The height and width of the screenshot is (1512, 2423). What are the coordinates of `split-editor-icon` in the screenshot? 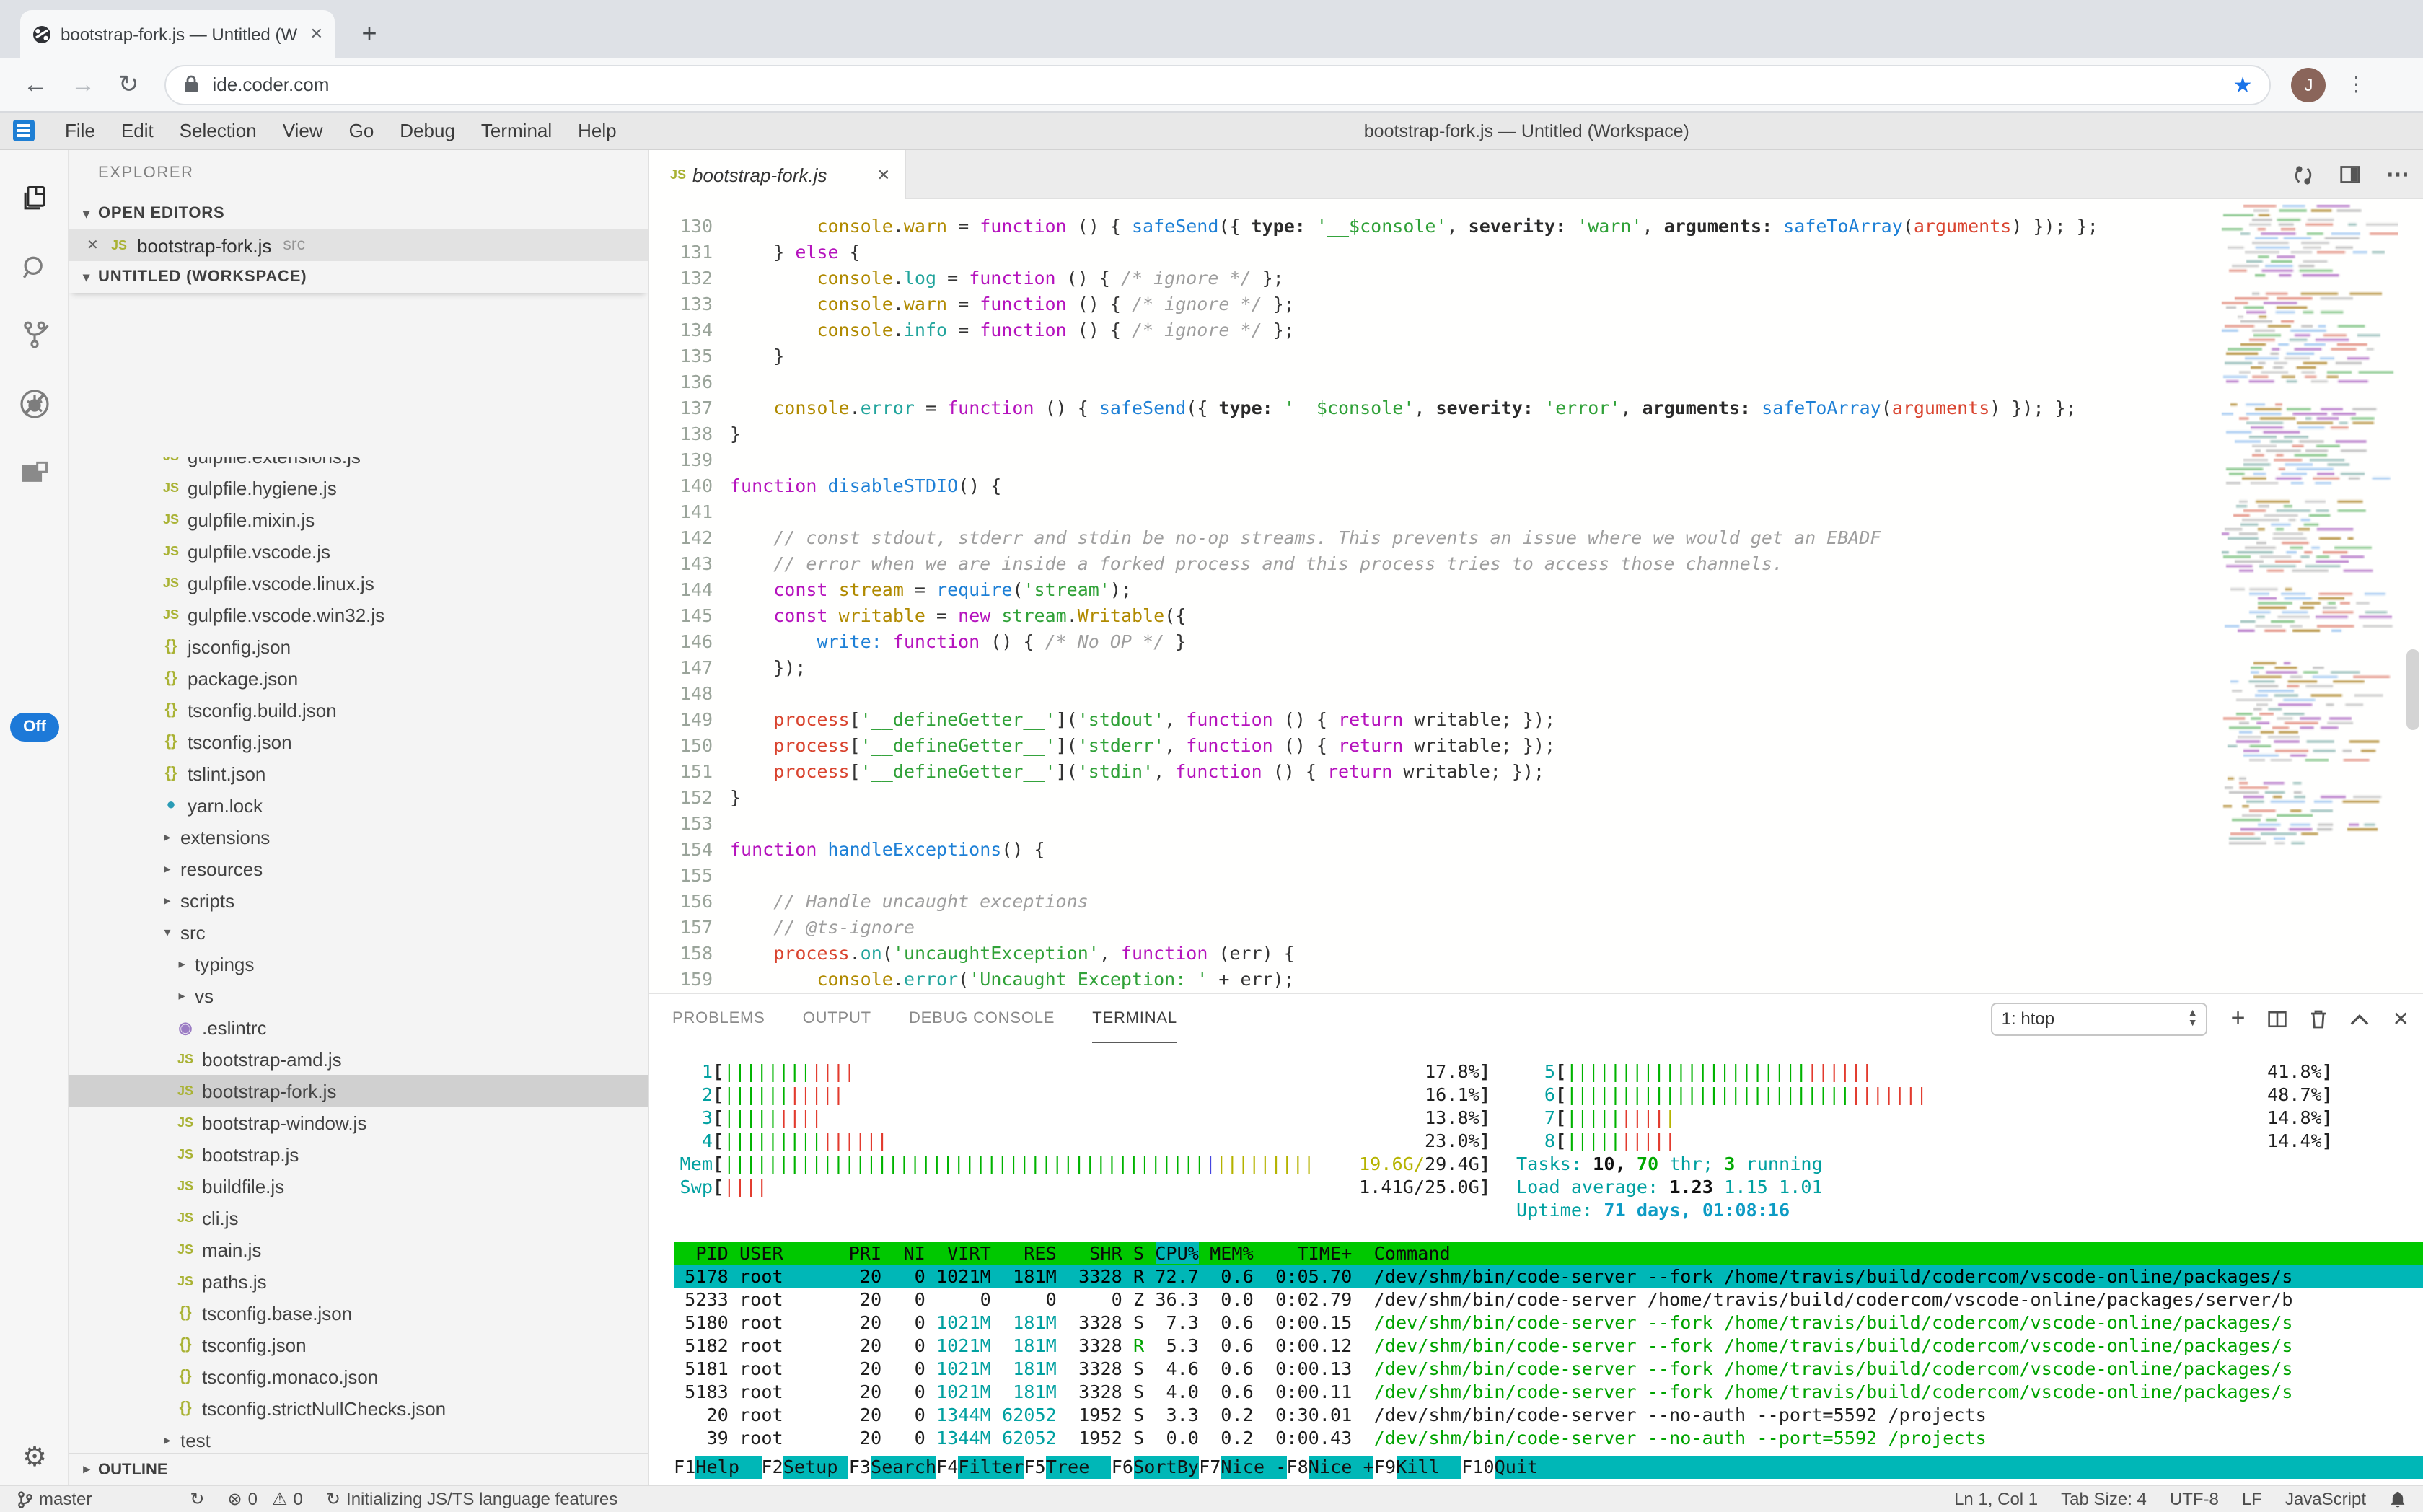 It's located at (2350, 175).